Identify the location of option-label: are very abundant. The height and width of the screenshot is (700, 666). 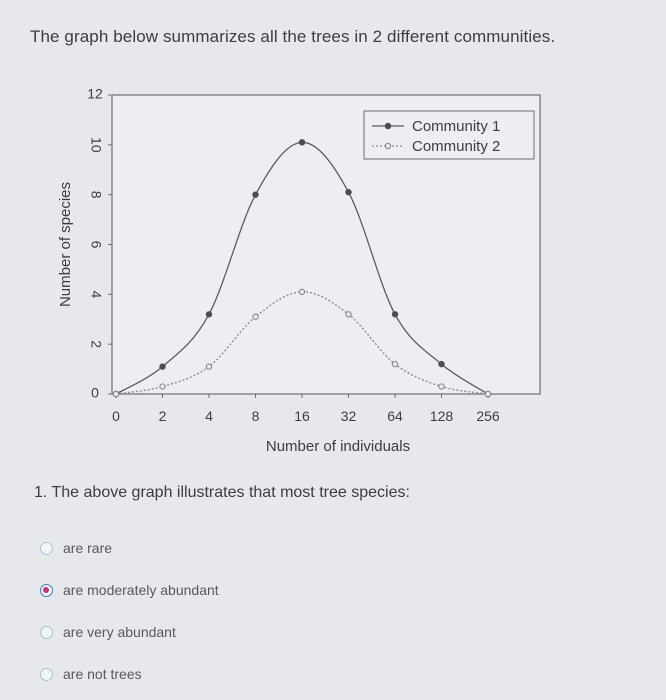
(119, 632).